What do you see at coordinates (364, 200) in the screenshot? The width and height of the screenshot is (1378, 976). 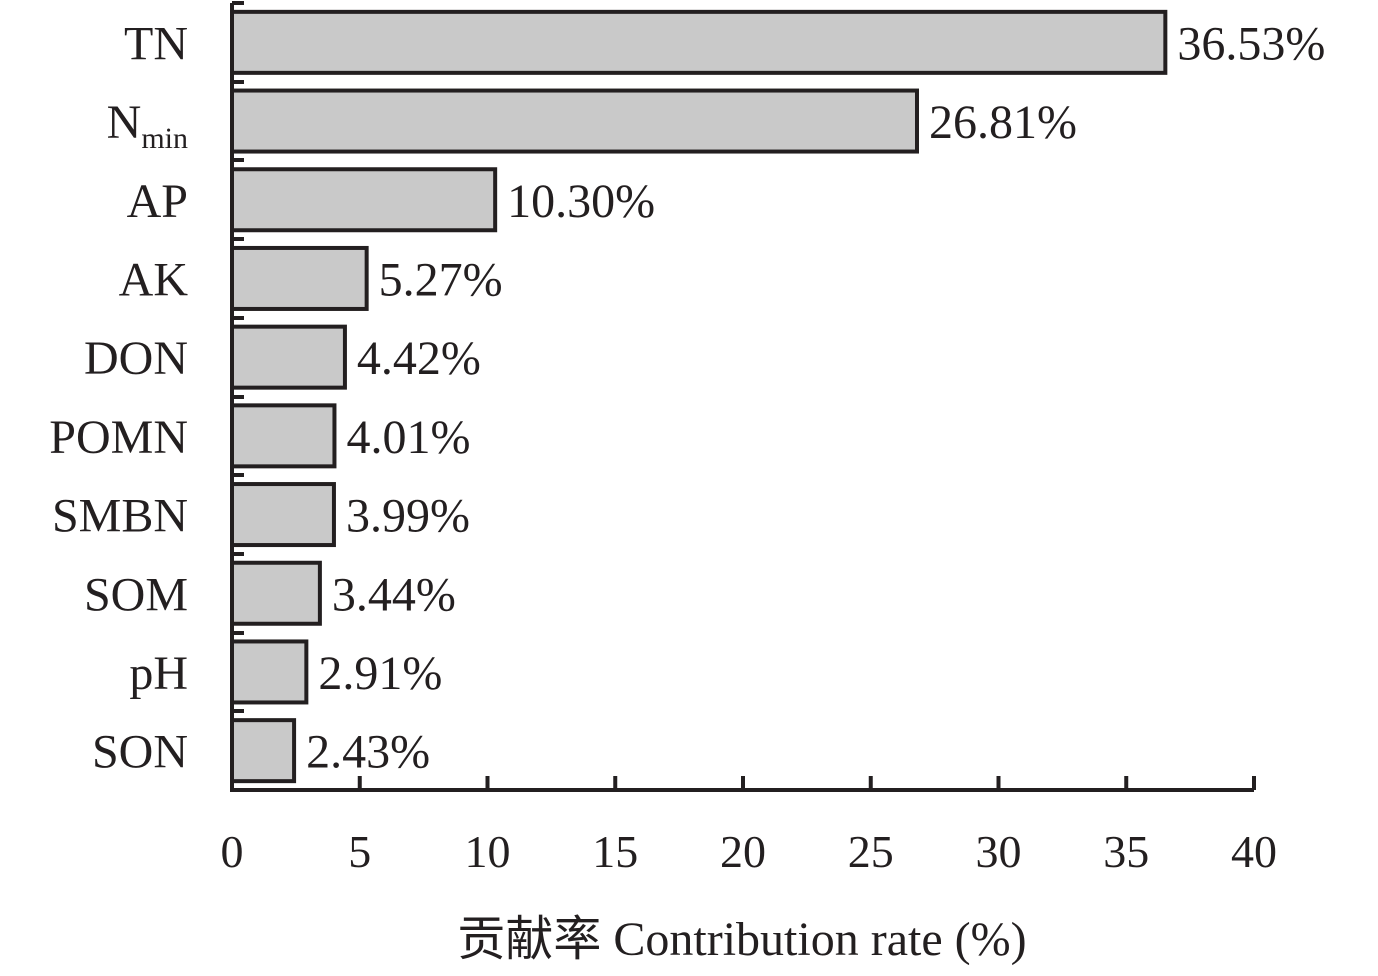 I see `bar-ap` at bounding box center [364, 200].